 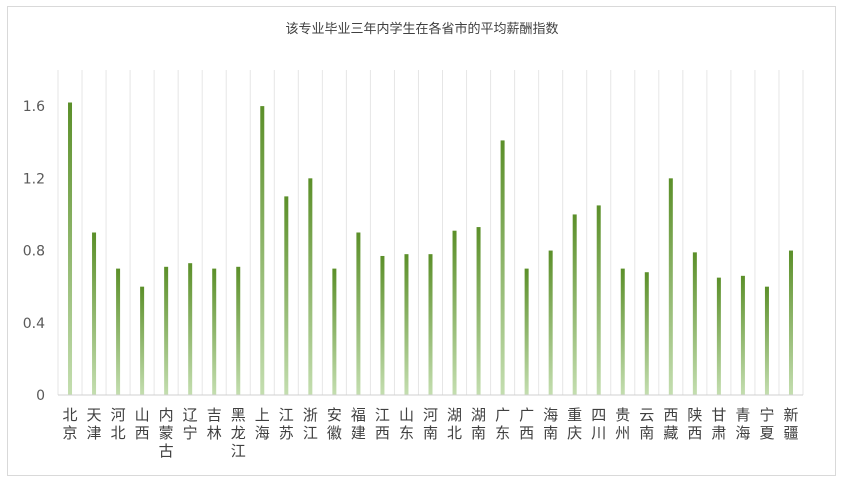 What do you see at coordinates (166, 330) in the screenshot?
I see `bar-内蒙古` at bounding box center [166, 330].